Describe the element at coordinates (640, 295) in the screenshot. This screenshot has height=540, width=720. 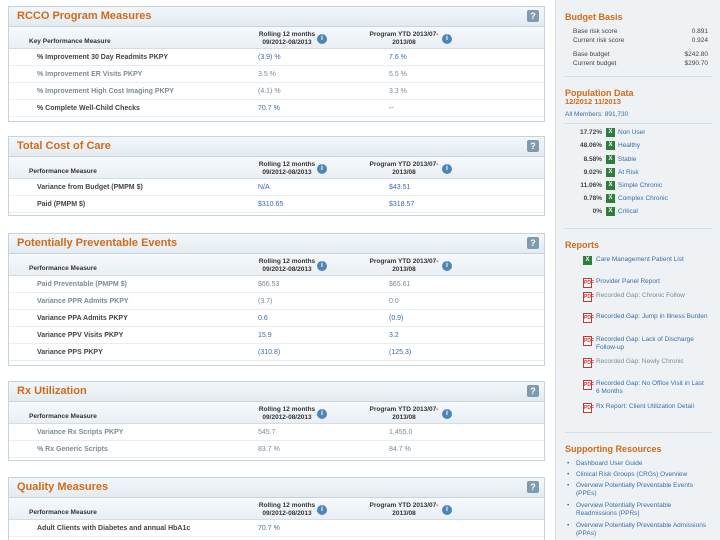
I see `report-label: Recorded Gap: Chronic Follow` at that location.